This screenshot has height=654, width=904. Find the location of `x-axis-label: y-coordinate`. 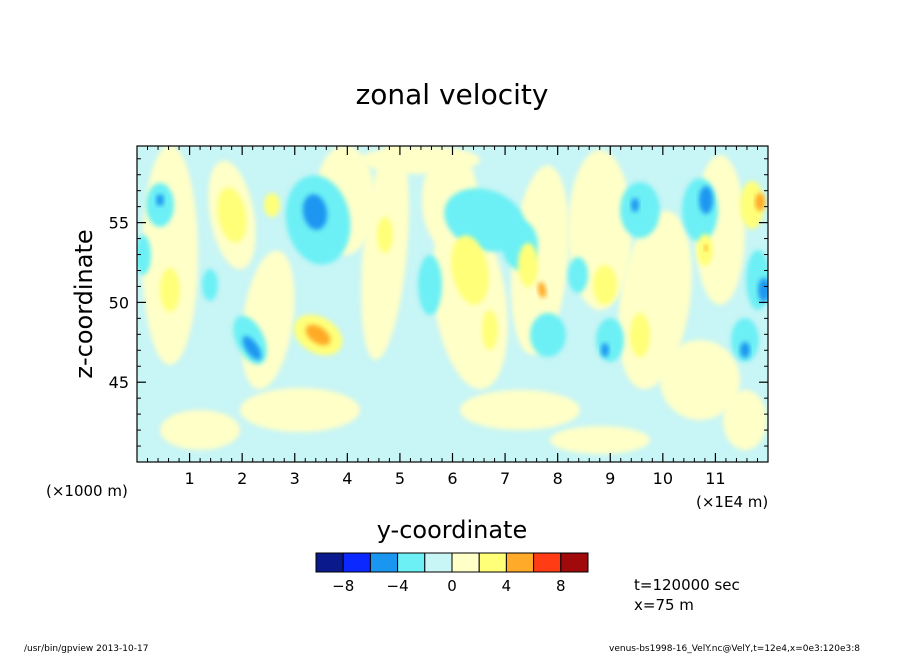

x-axis-label: y-coordinate is located at coordinates (452, 530).